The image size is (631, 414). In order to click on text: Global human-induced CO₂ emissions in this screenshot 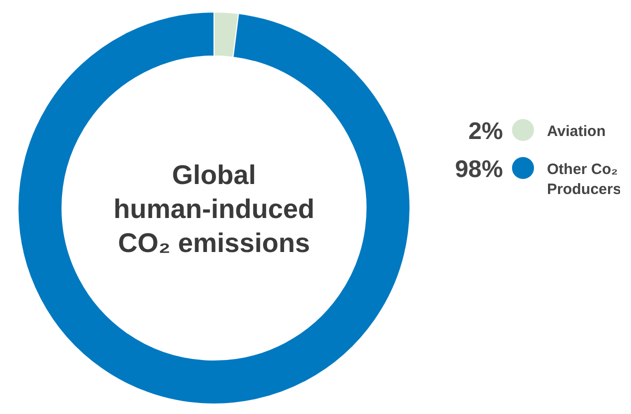, I will do `click(214, 209)`.